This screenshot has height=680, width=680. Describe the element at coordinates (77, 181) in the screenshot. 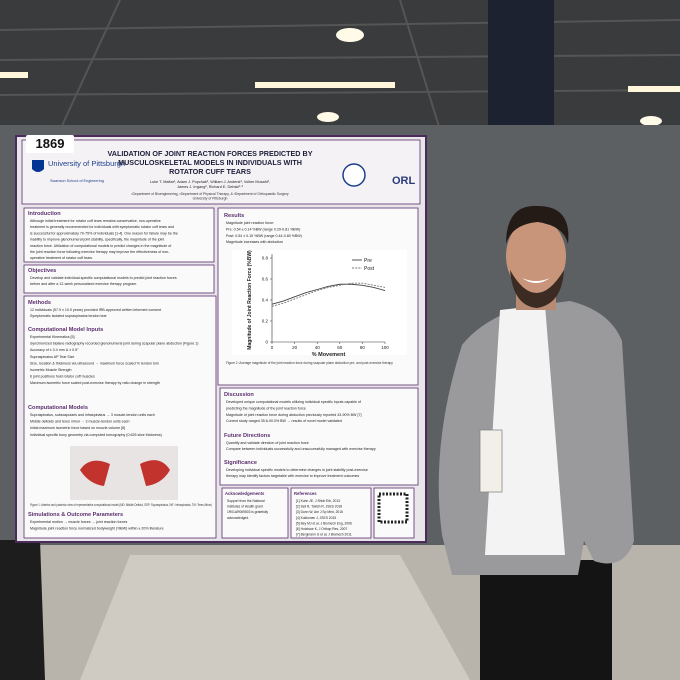

I see `school: Swanson School of Engineering` at that location.